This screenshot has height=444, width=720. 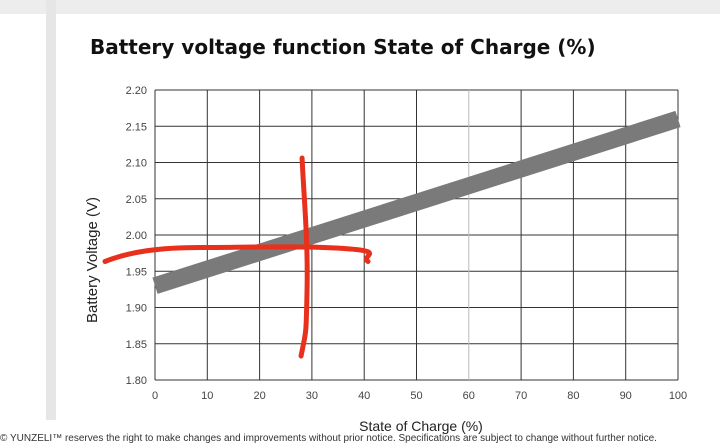 I want to click on y-tick-label: 1.85, so click(x=136, y=345).